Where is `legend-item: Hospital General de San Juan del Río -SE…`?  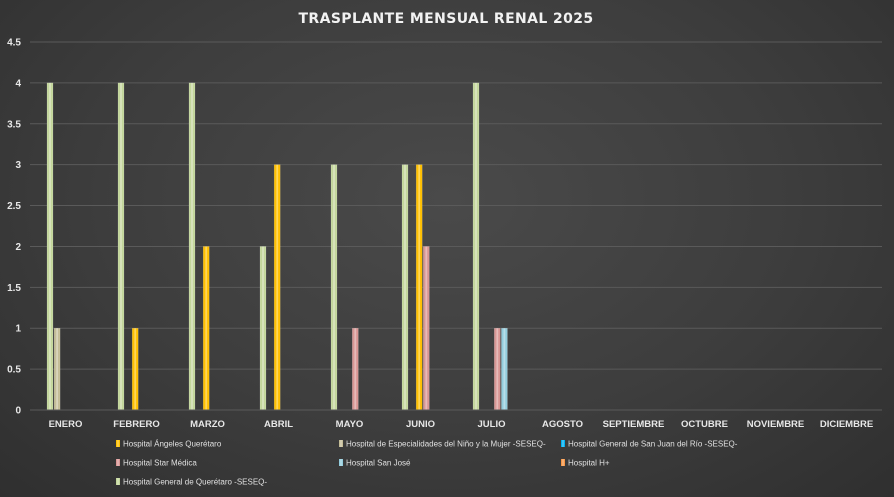 legend-item: Hospital General de San Juan del Río -SE… is located at coordinates (649, 444).